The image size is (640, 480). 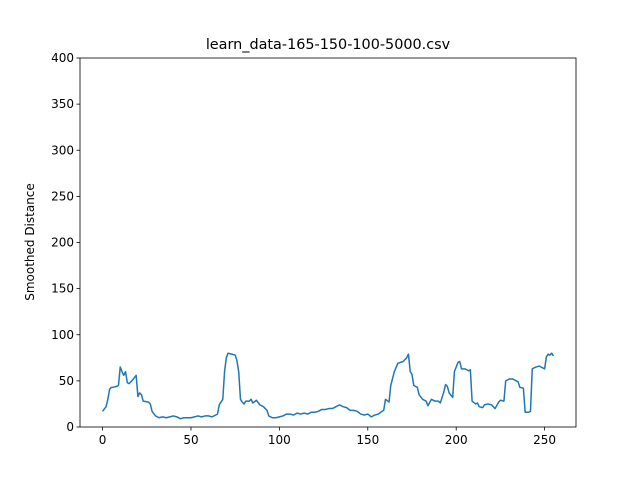 I want to click on y-tick-label: 400, so click(x=62, y=58).